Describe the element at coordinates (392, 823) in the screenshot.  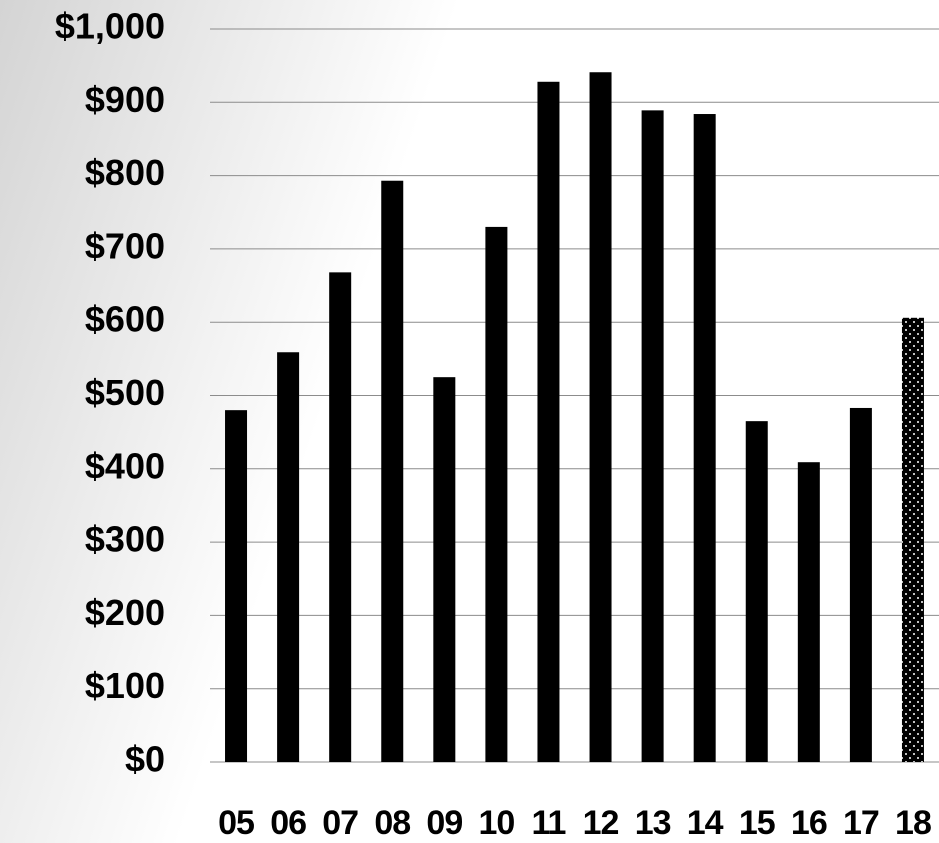
I see `x-tick-label: 08` at that location.